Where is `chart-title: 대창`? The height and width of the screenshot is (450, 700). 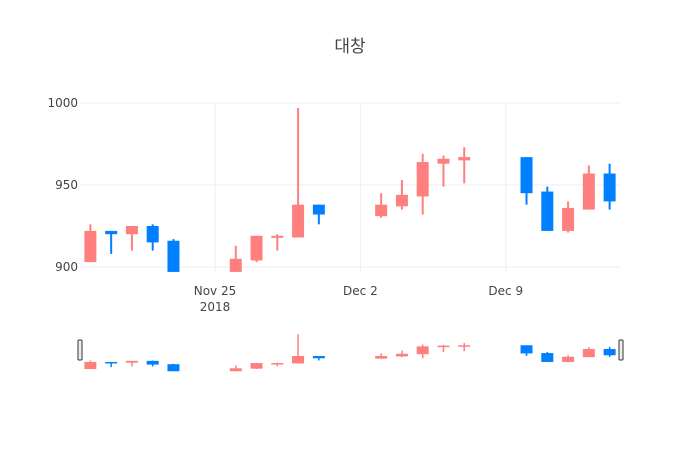 chart-title: 대창 is located at coordinates (350, 47).